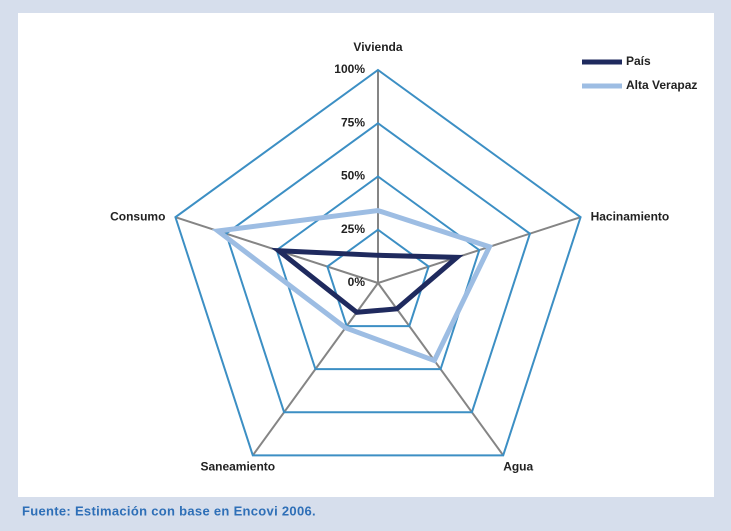 The height and width of the screenshot is (531, 731). What do you see at coordinates (661, 85) in the screenshot?
I see `legend-label: Alta Verapaz` at bounding box center [661, 85].